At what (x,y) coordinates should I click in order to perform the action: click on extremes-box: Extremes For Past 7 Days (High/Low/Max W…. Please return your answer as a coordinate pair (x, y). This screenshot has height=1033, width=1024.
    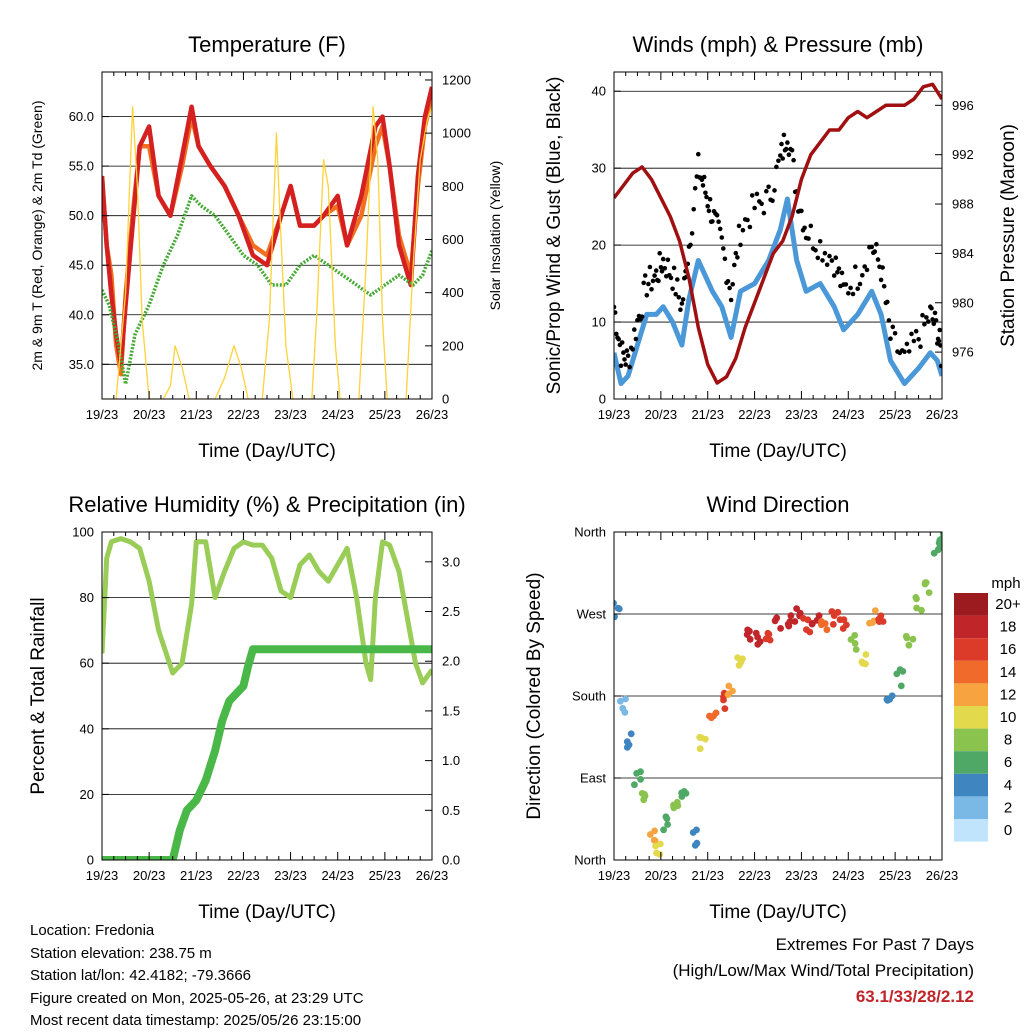
    Looking at the image, I should click on (823, 971).